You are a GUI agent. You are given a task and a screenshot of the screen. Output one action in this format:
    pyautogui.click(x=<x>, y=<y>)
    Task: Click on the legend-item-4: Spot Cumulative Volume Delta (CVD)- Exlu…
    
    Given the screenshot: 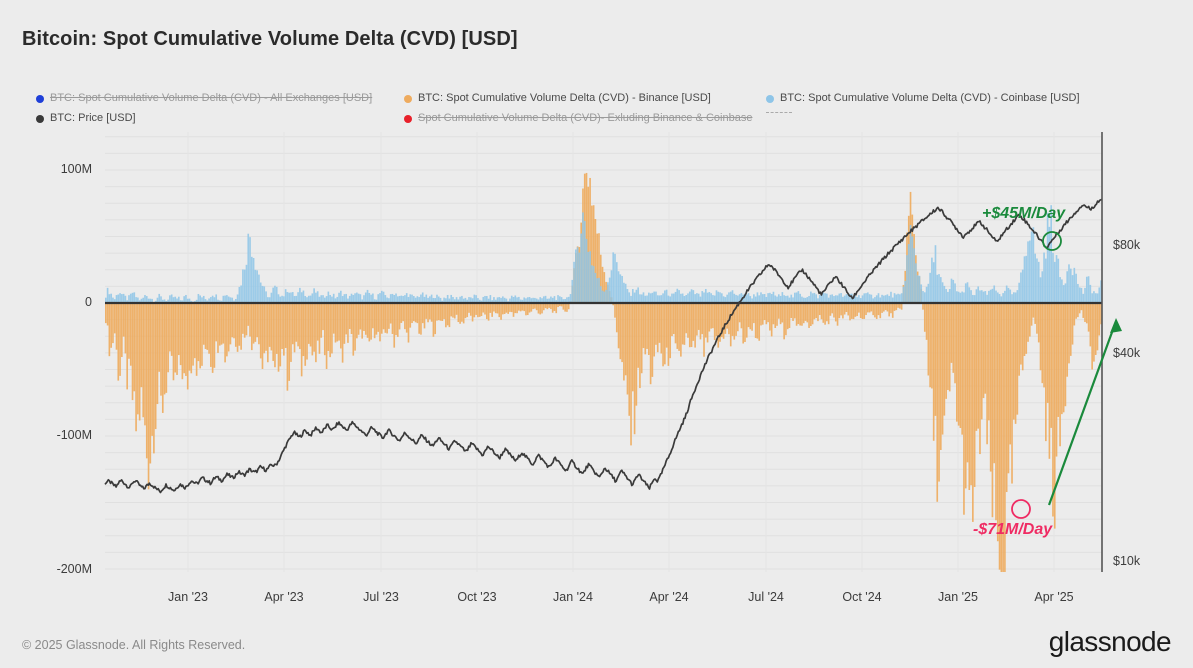 What is the action you would take?
    pyautogui.click(x=578, y=118)
    